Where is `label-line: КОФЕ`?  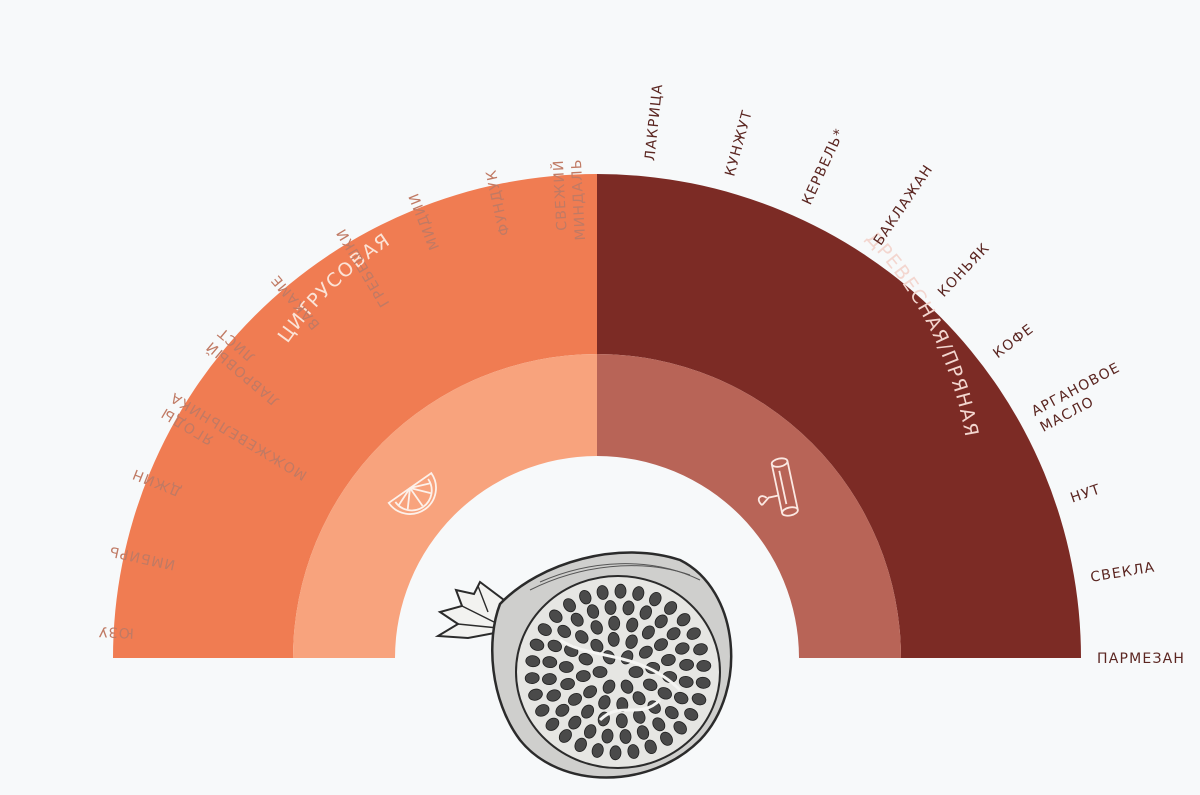
label-line: КОФЕ is located at coordinates (1013, 341).